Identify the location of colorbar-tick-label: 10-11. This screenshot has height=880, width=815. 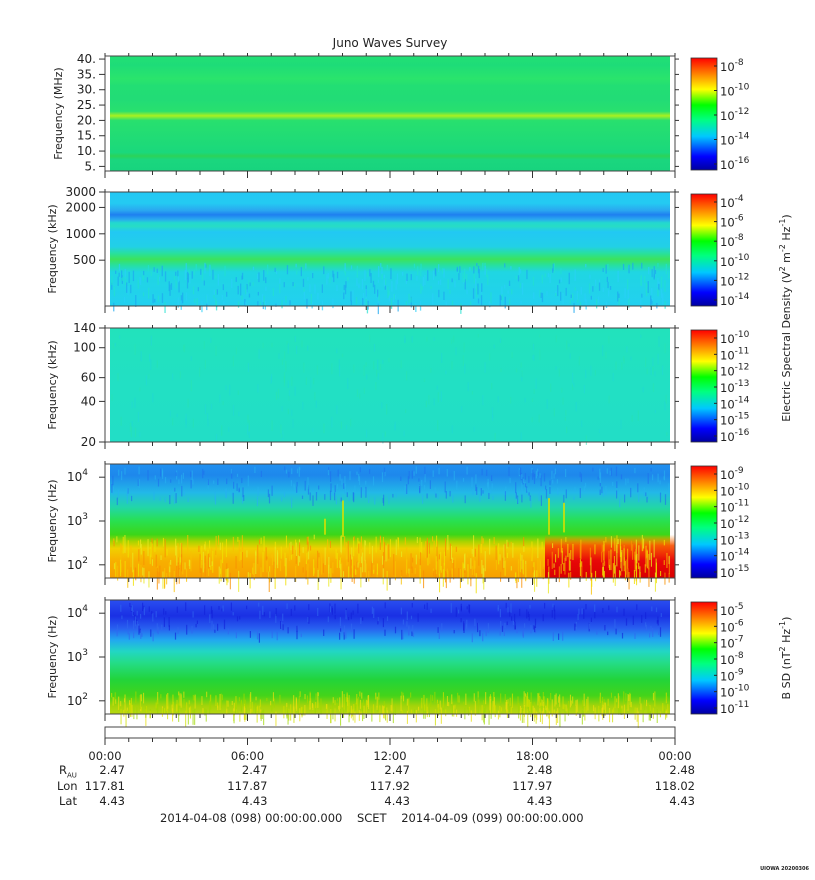
(734, 708).